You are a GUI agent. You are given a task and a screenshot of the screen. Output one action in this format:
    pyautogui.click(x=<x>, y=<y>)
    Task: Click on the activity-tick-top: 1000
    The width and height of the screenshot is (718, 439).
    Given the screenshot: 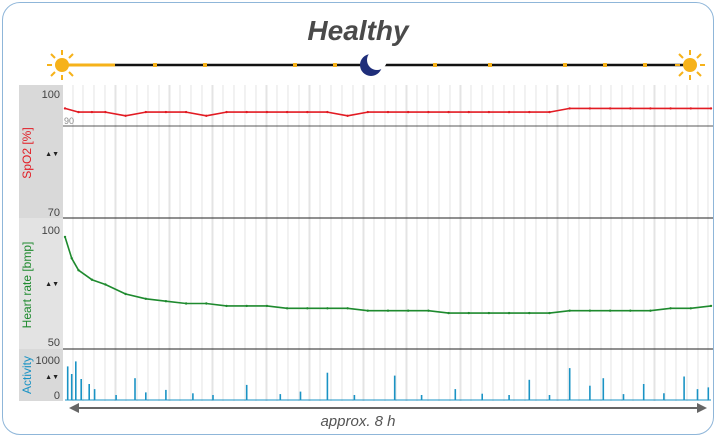 What is the action you would take?
    pyautogui.click(x=48, y=361)
    